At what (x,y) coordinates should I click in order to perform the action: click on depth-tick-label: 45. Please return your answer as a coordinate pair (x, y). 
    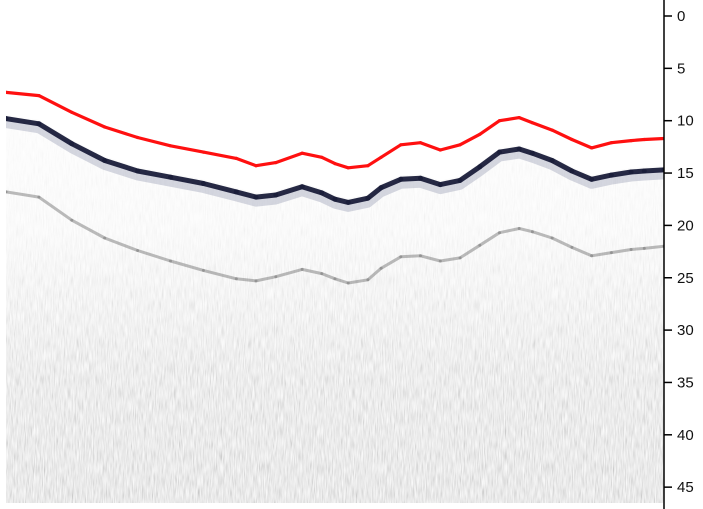
    Looking at the image, I should click on (685, 487).